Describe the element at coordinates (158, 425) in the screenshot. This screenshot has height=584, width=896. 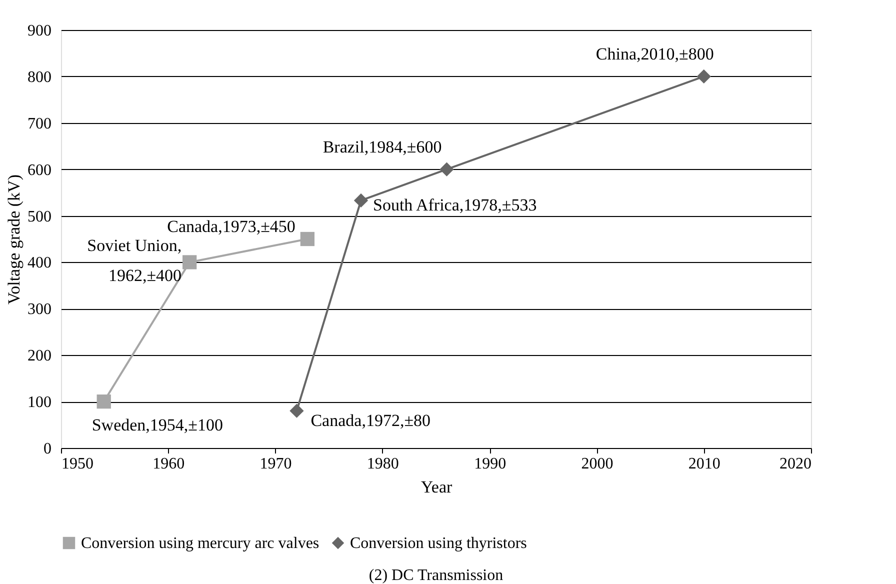
I see `annotation: Sweden,1954,±100` at that location.